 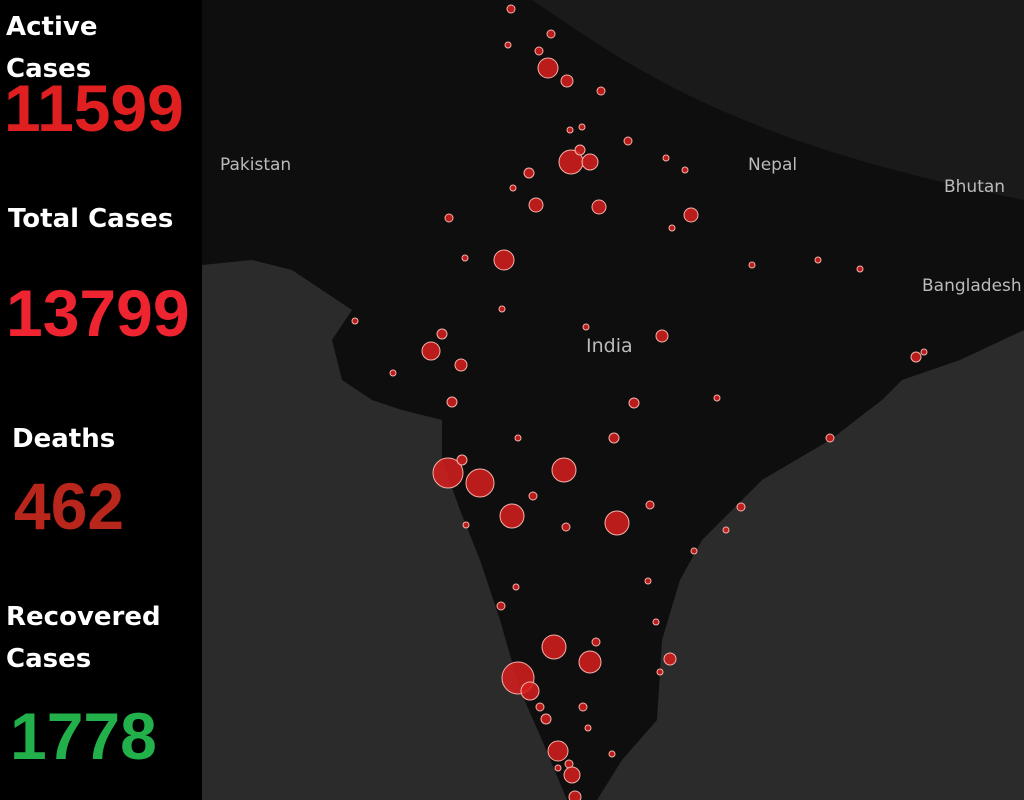 I want to click on stat-label: Recovered Cases, so click(x=83, y=638).